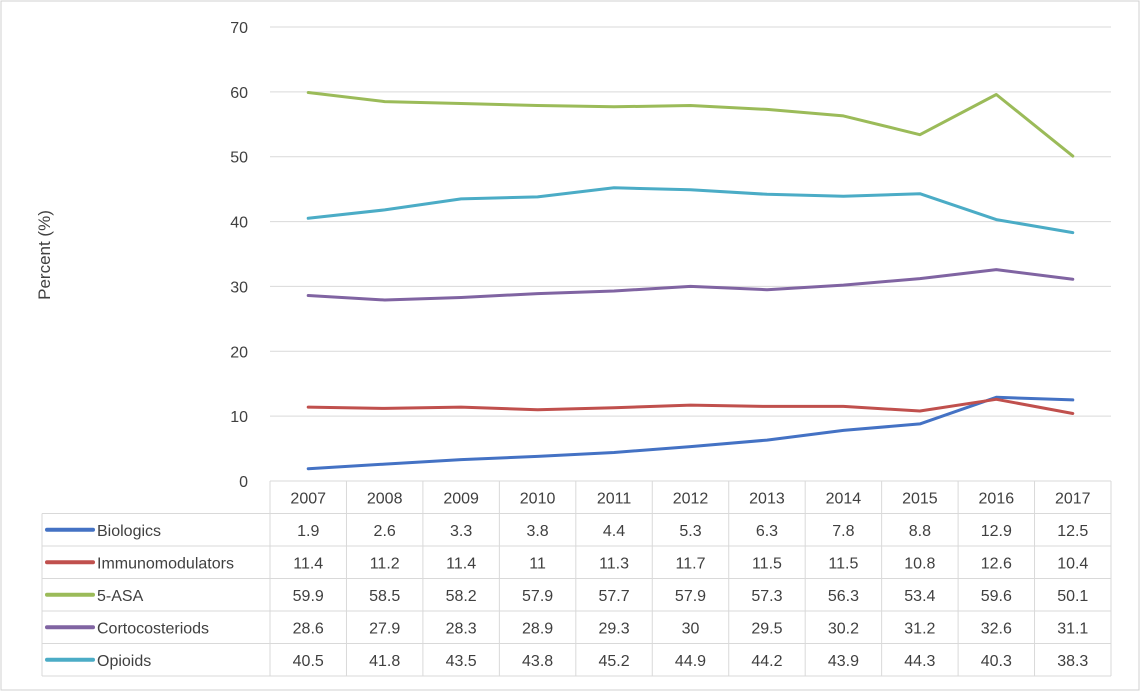  What do you see at coordinates (239, 255) in the screenshot?
I see `y-axis-ticks: 0 10 20 30 40 50 60 70` at bounding box center [239, 255].